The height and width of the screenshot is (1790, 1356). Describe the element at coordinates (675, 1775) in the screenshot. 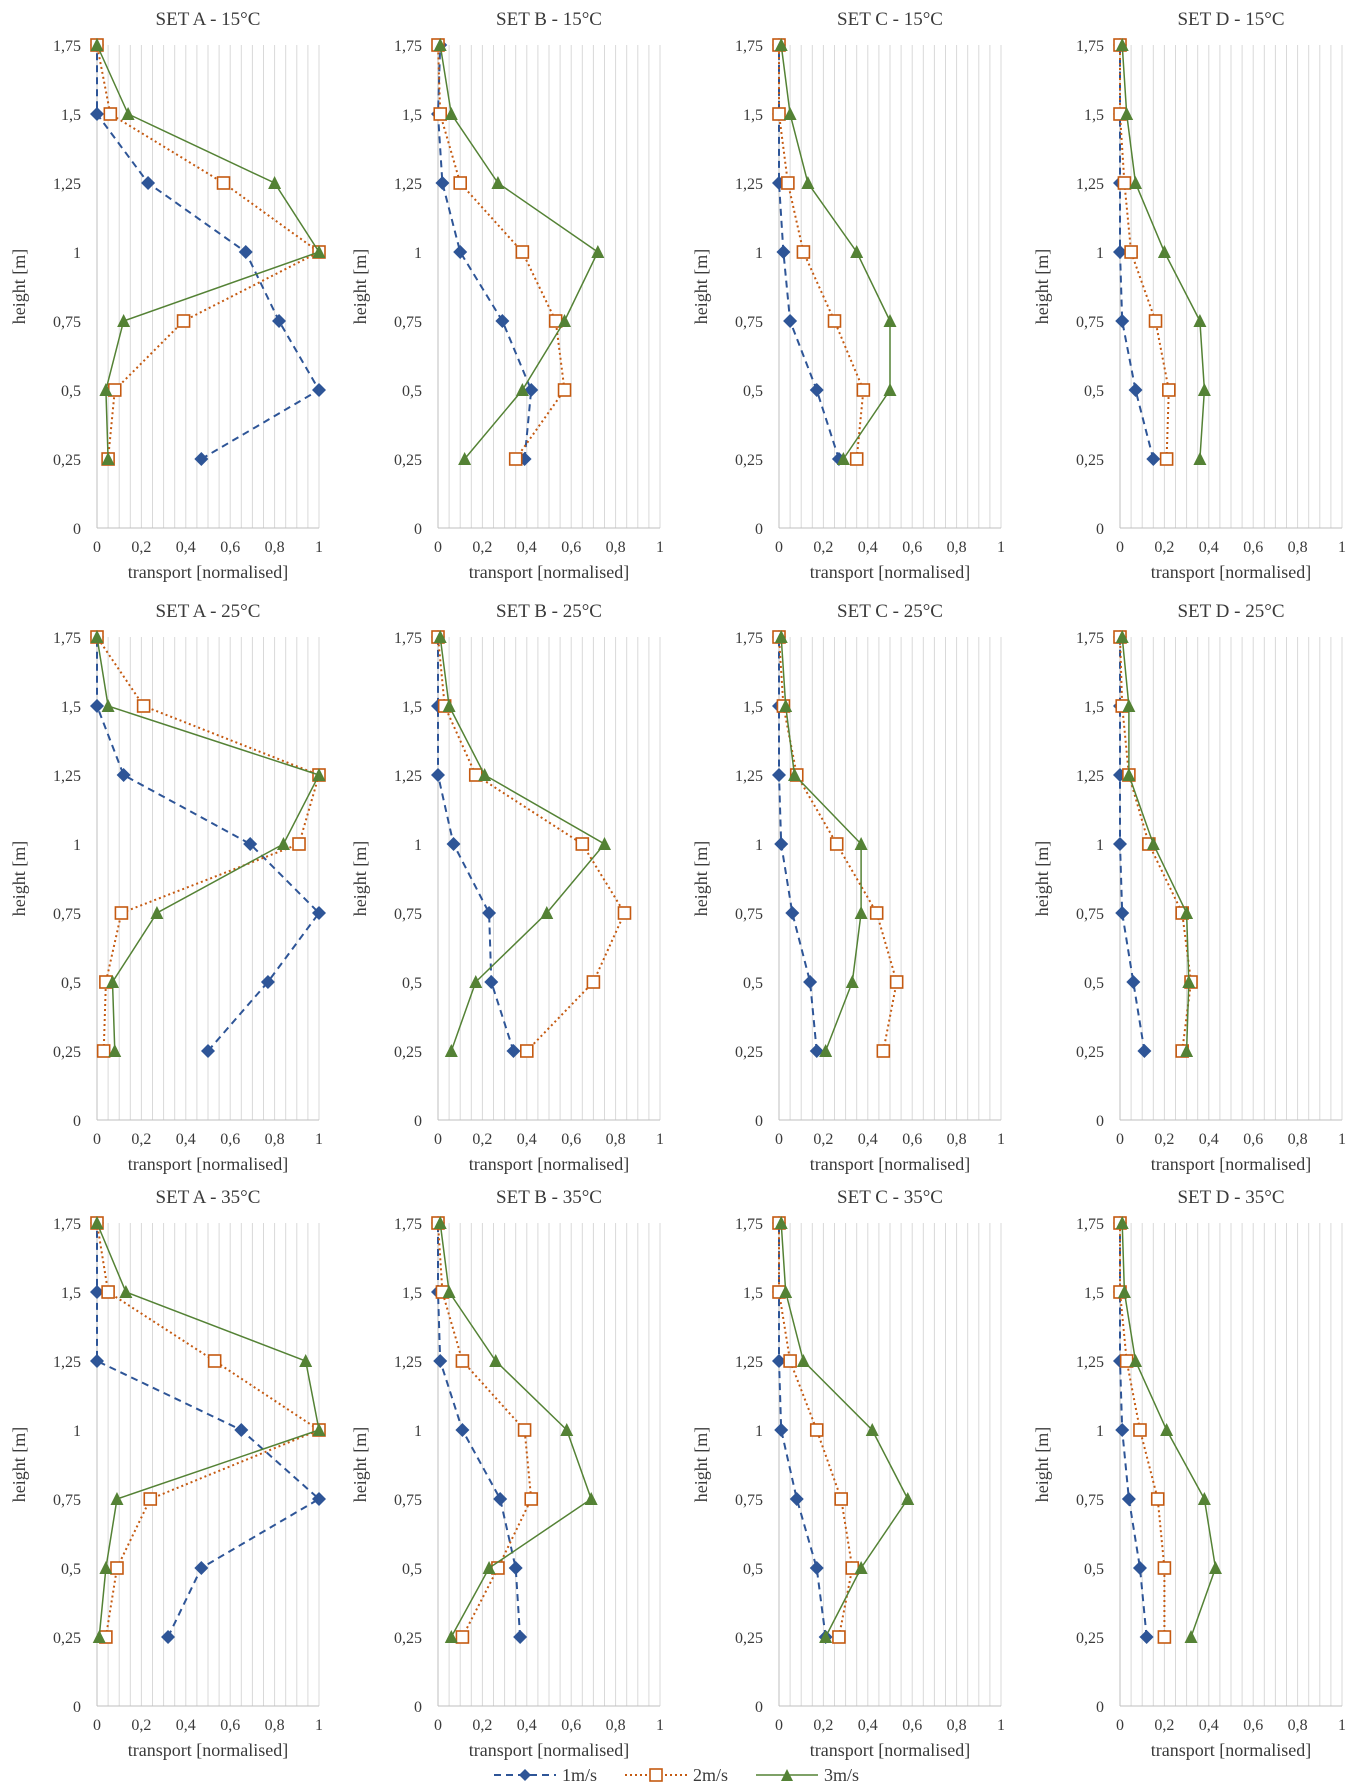

I see `legend: 1m/s 2m/s 3m/s` at that location.